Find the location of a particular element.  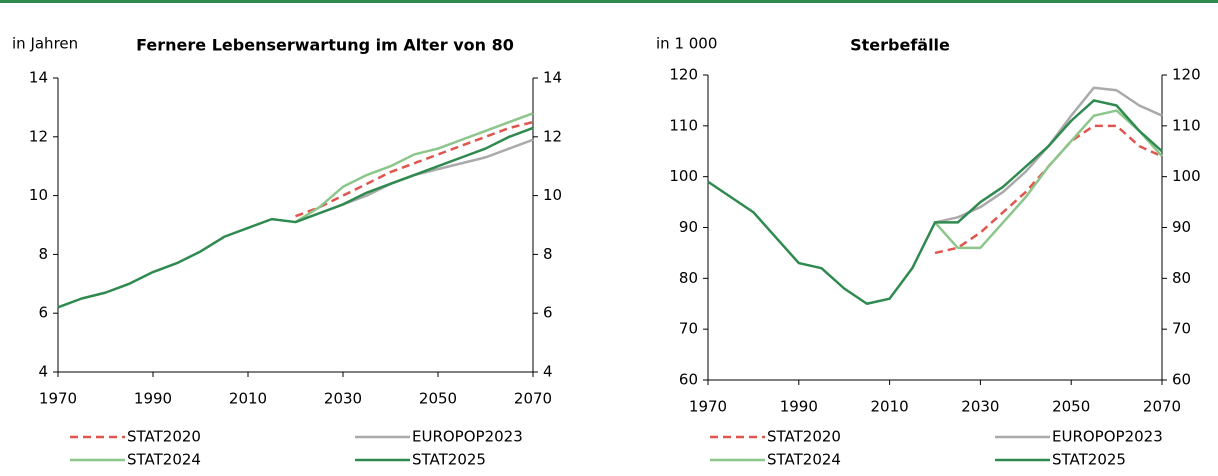

y-axis-label: in 1 000 is located at coordinates (686, 44).